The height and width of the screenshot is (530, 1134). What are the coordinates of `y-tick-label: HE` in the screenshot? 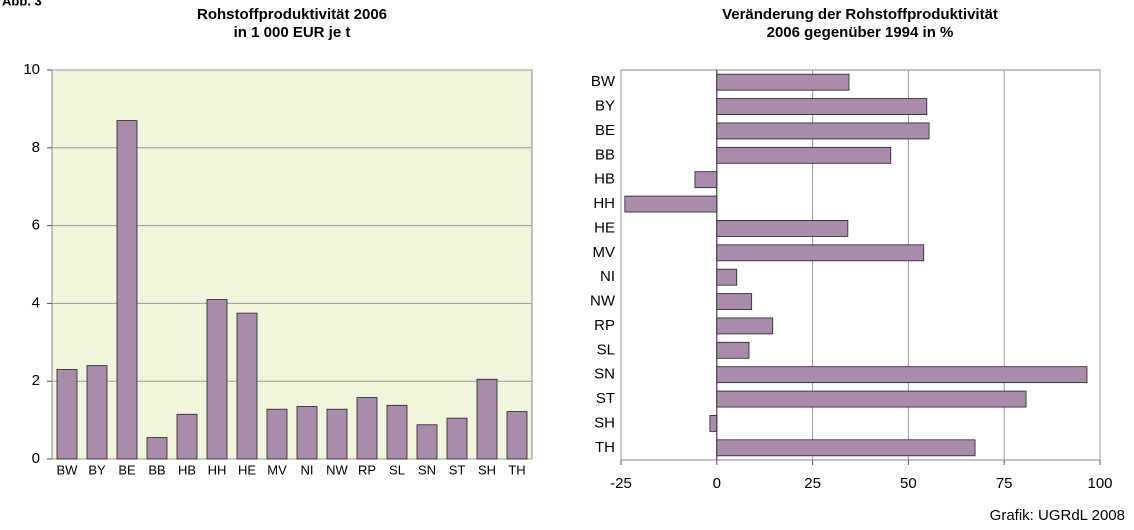 It's located at (604, 227).